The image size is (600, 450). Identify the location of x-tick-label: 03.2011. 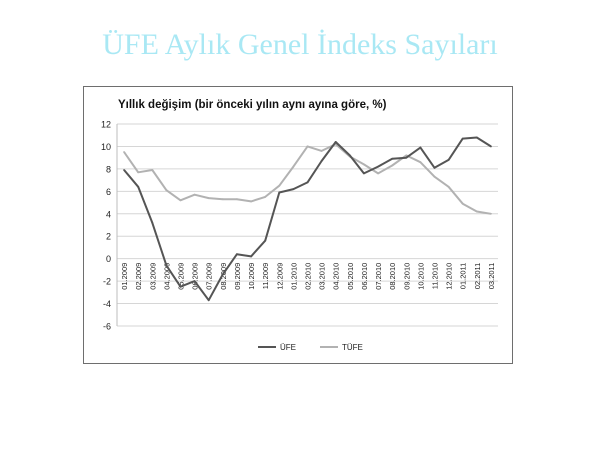
(491, 276).